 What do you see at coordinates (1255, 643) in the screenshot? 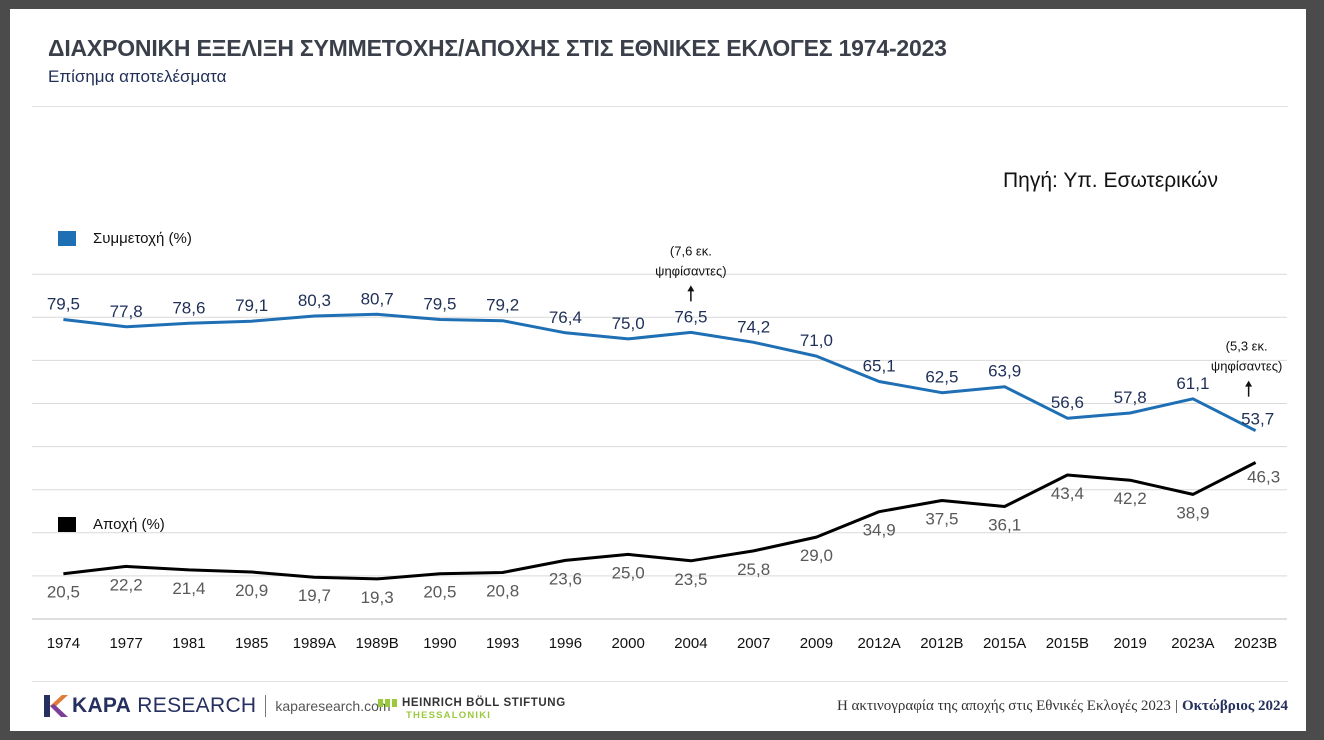
I see `x-tick-label: 2023B` at bounding box center [1255, 643].